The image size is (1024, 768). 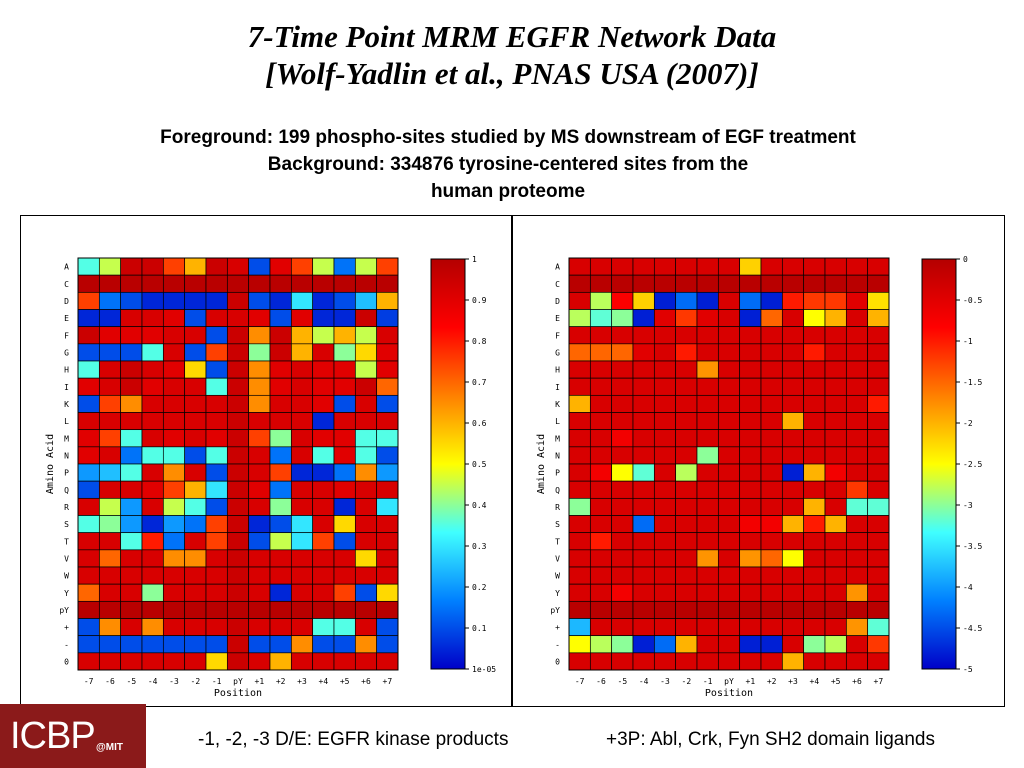 What do you see at coordinates (512, 36) in the screenshot?
I see `title-line-1: 7-Time Point MRM EGFR Network Data` at bounding box center [512, 36].